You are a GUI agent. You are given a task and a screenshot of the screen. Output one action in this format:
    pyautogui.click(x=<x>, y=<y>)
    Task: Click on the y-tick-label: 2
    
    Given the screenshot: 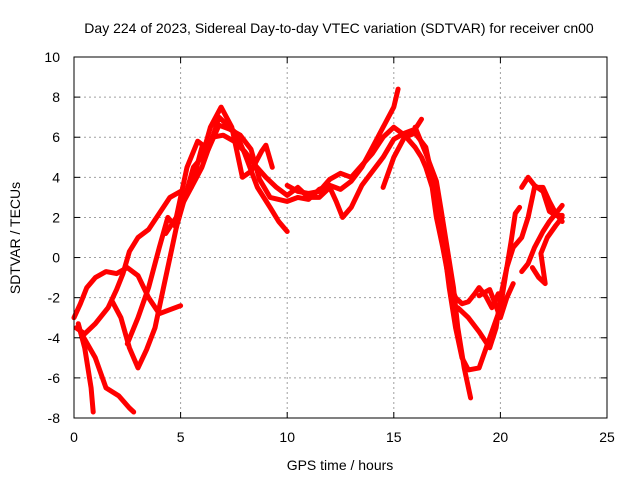 What is the action you would take?
    pyautogui.click(x=56, y=217)
    